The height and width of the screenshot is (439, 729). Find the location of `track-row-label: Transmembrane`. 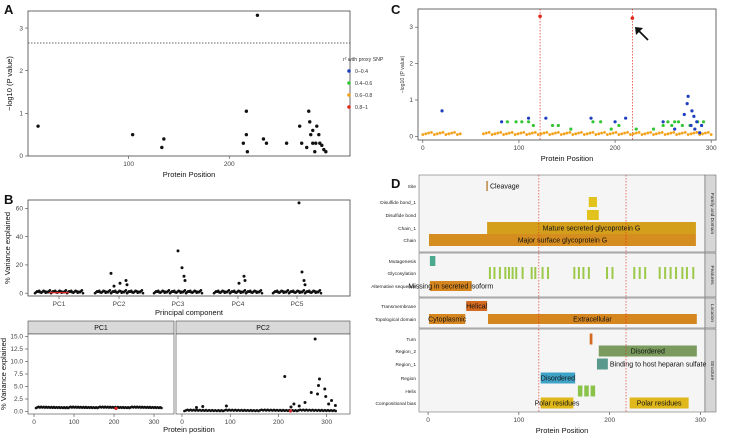

track-row-label: Transmembrane is located at coordinates (398, 307).